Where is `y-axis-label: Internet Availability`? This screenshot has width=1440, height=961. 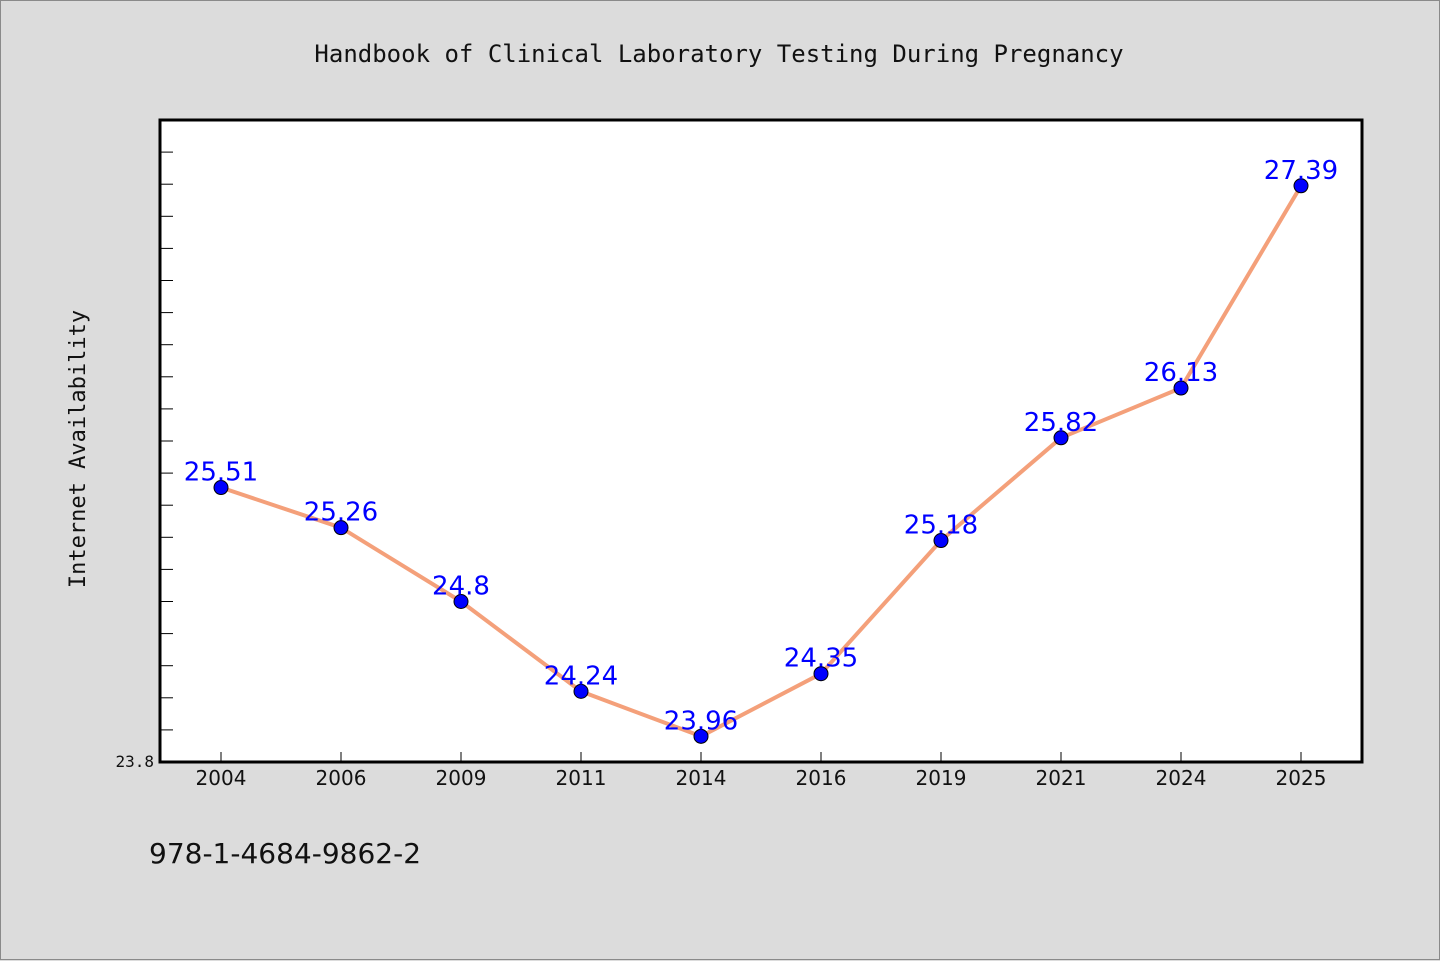
y-axis-label: Internet Availability is located at coordinates (78, 449).